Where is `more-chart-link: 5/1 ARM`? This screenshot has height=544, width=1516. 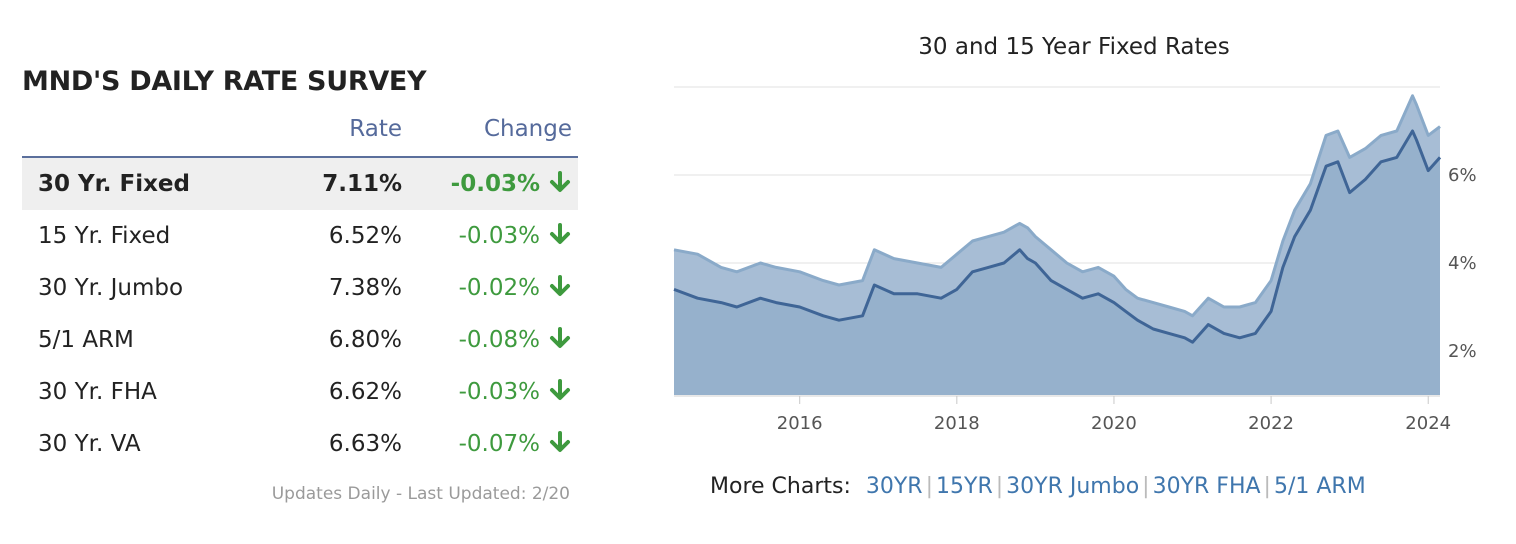
more-chart-link: 5/1 ARM is located at coordinates (1319, 486).